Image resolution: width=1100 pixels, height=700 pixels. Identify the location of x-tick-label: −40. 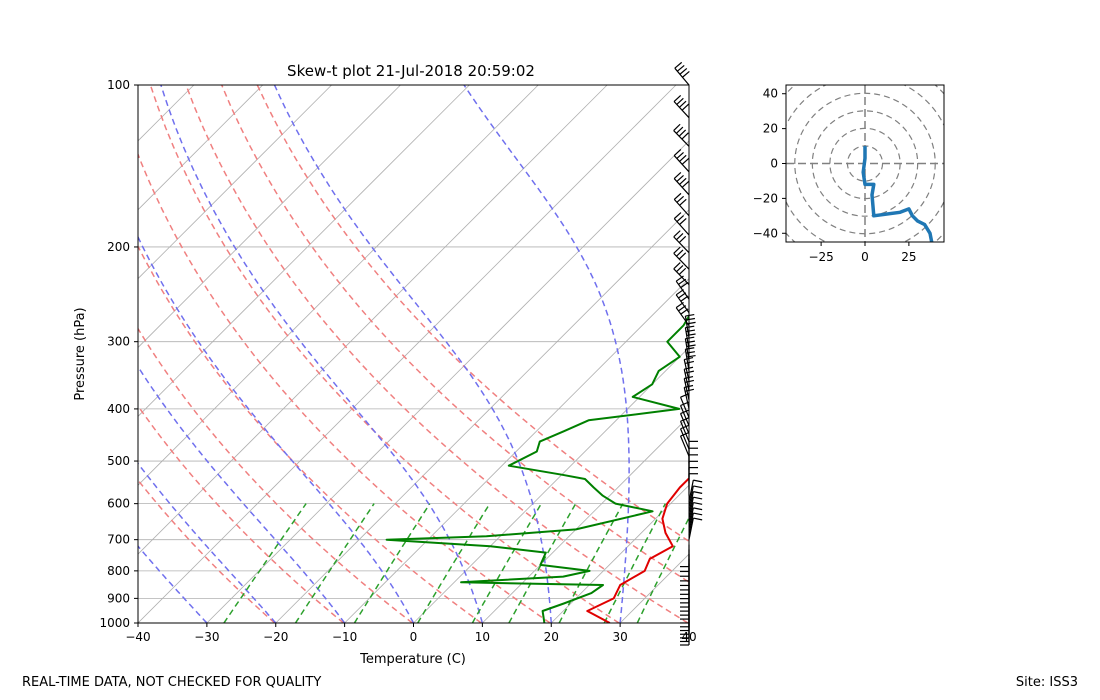
(137, 637).